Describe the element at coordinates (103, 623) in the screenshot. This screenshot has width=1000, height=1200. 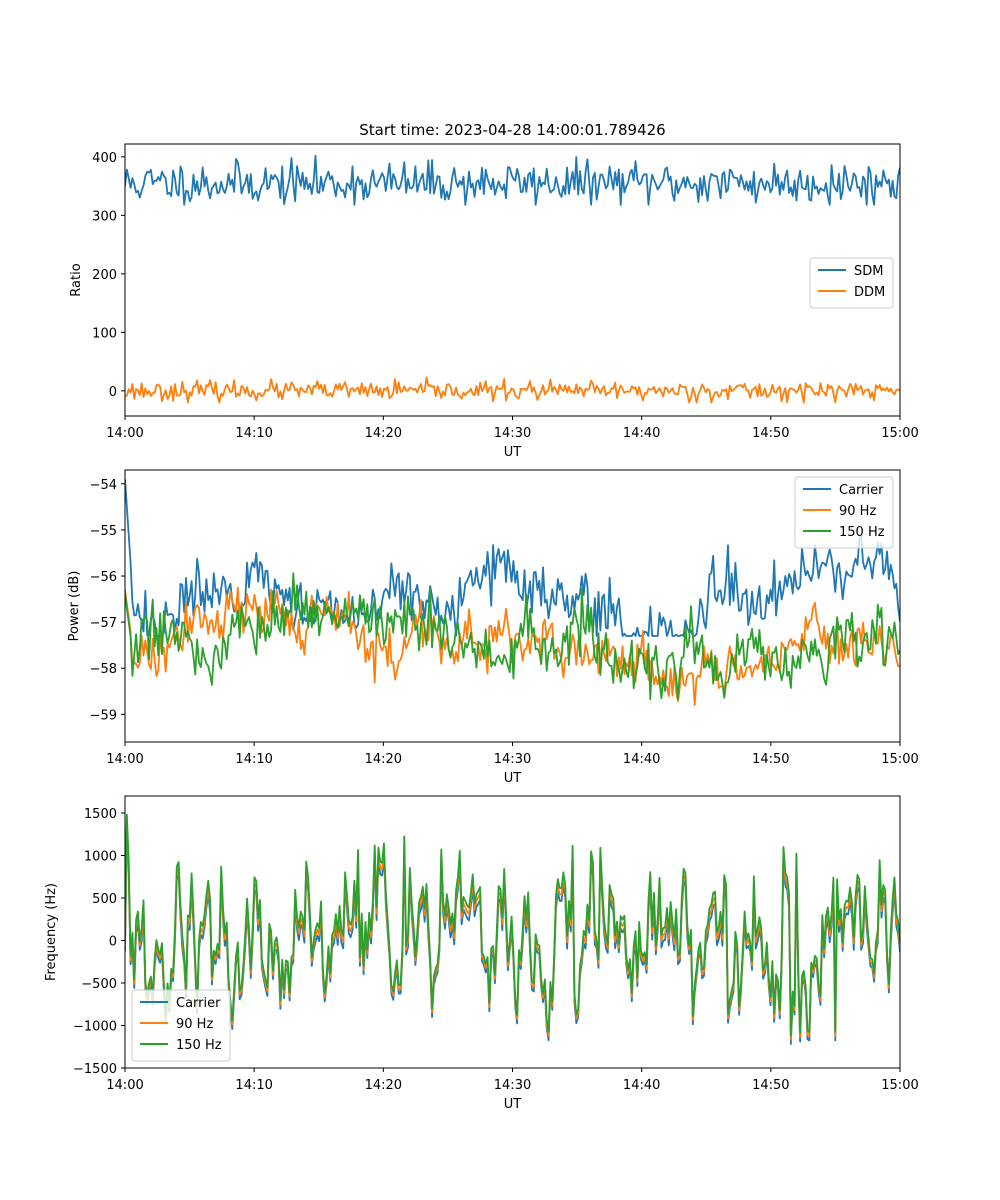
I see `y-tick-label: −57` at that location.